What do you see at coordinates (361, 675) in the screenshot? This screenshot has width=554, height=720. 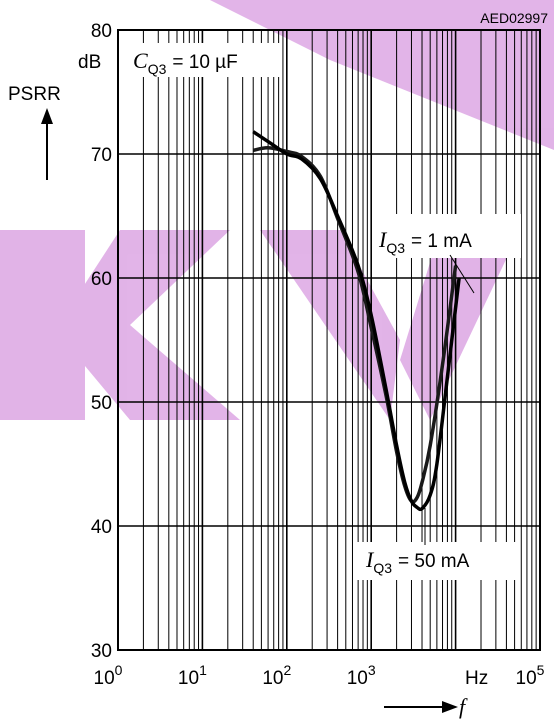 I see `x-tick-label: 10³` at bounding box center [361, 675].